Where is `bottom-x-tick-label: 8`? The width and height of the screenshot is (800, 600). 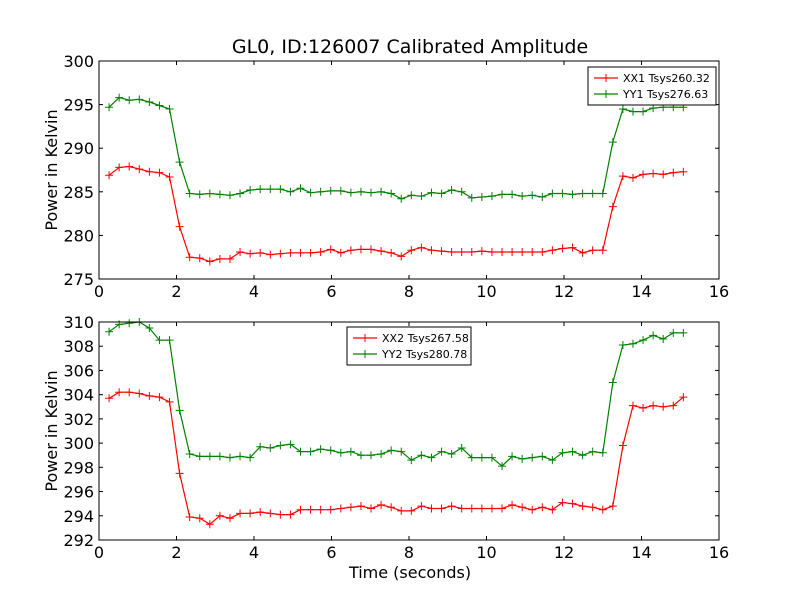 bottom-x-tick-label: 8 is located at coordinates (409, 552).